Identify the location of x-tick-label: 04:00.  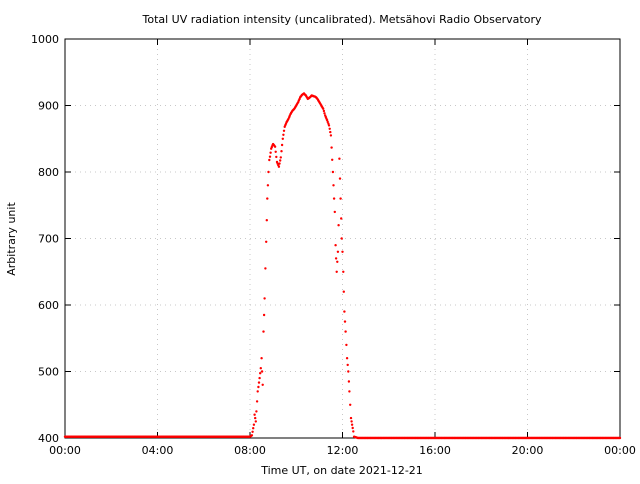
(158, 450).